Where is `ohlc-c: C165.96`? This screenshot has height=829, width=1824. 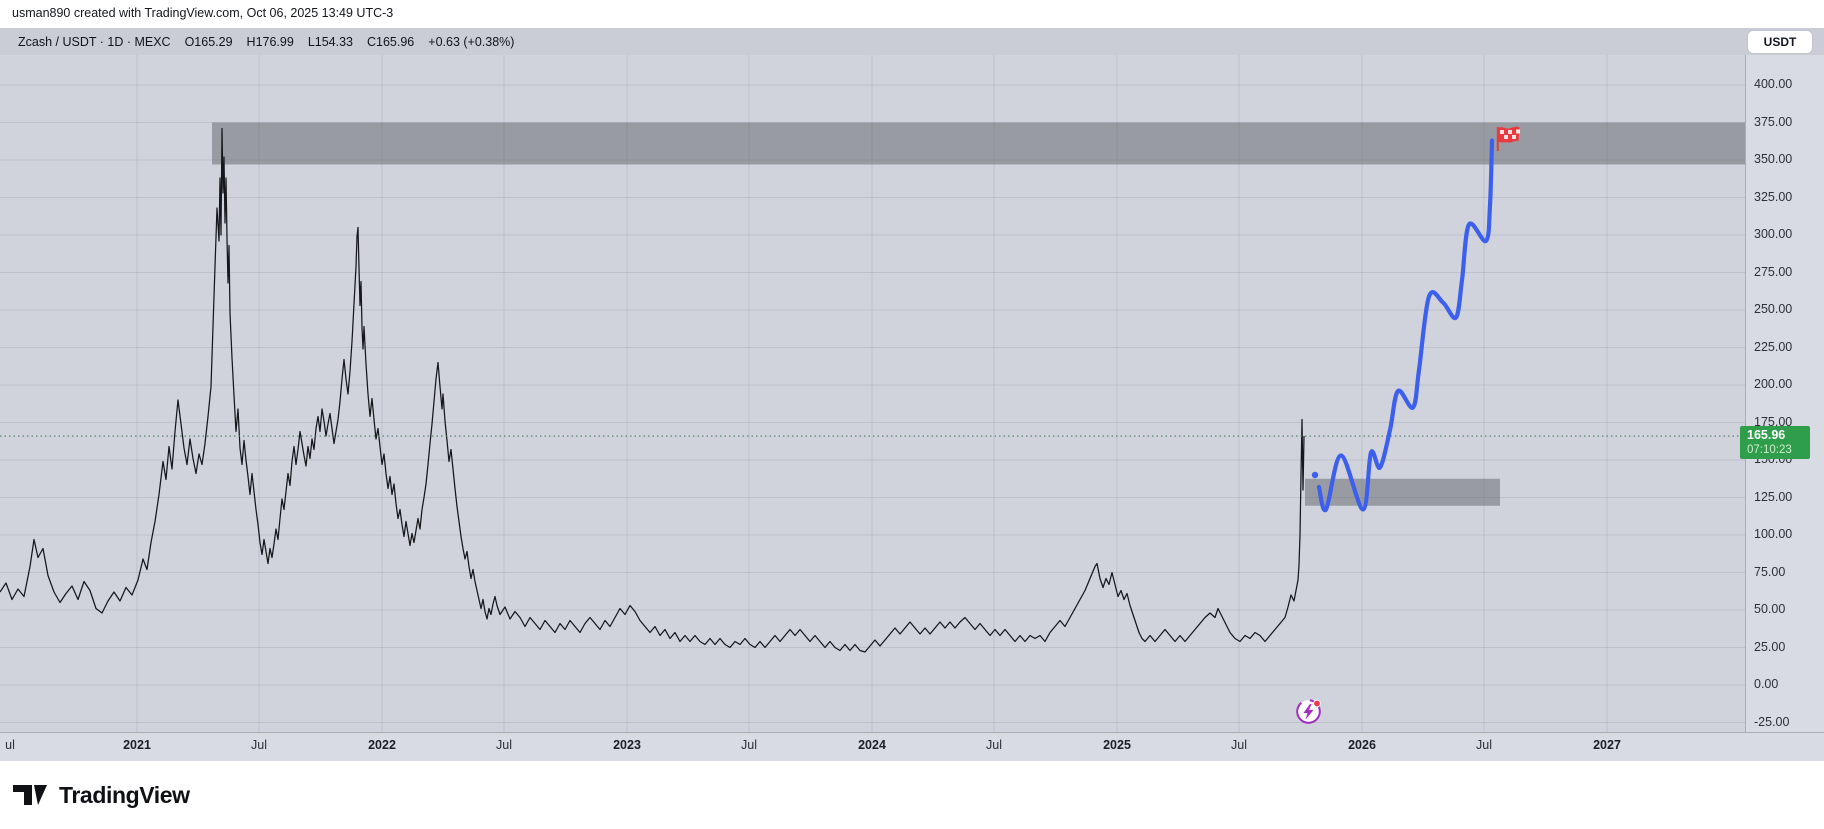
ohlc-c: C165.96 is located at coordinates (391, 42).